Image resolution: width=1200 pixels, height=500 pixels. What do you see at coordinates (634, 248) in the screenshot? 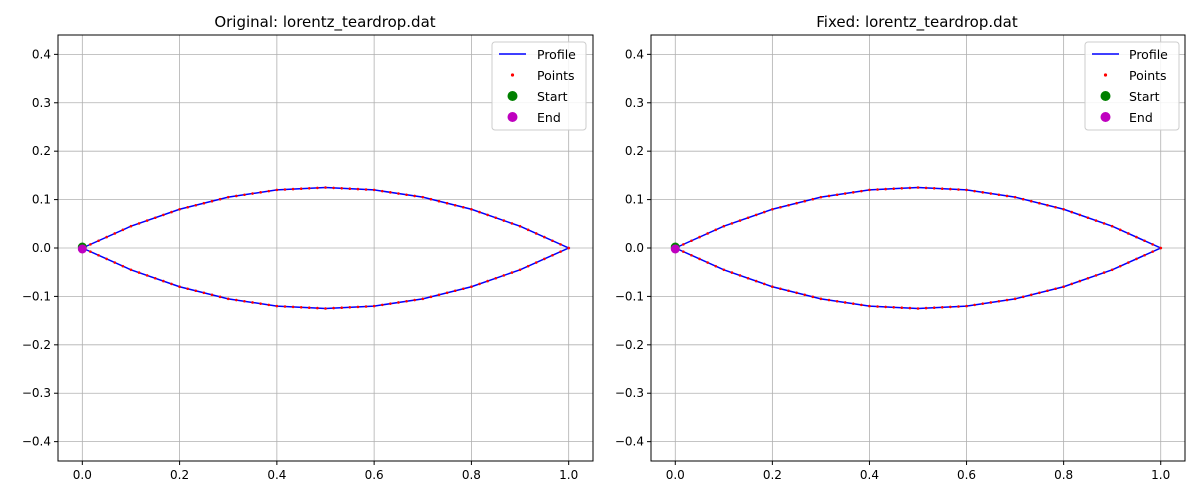
I see `right-y-tick-label-4: 0.0` at bounding box center [634, 248].